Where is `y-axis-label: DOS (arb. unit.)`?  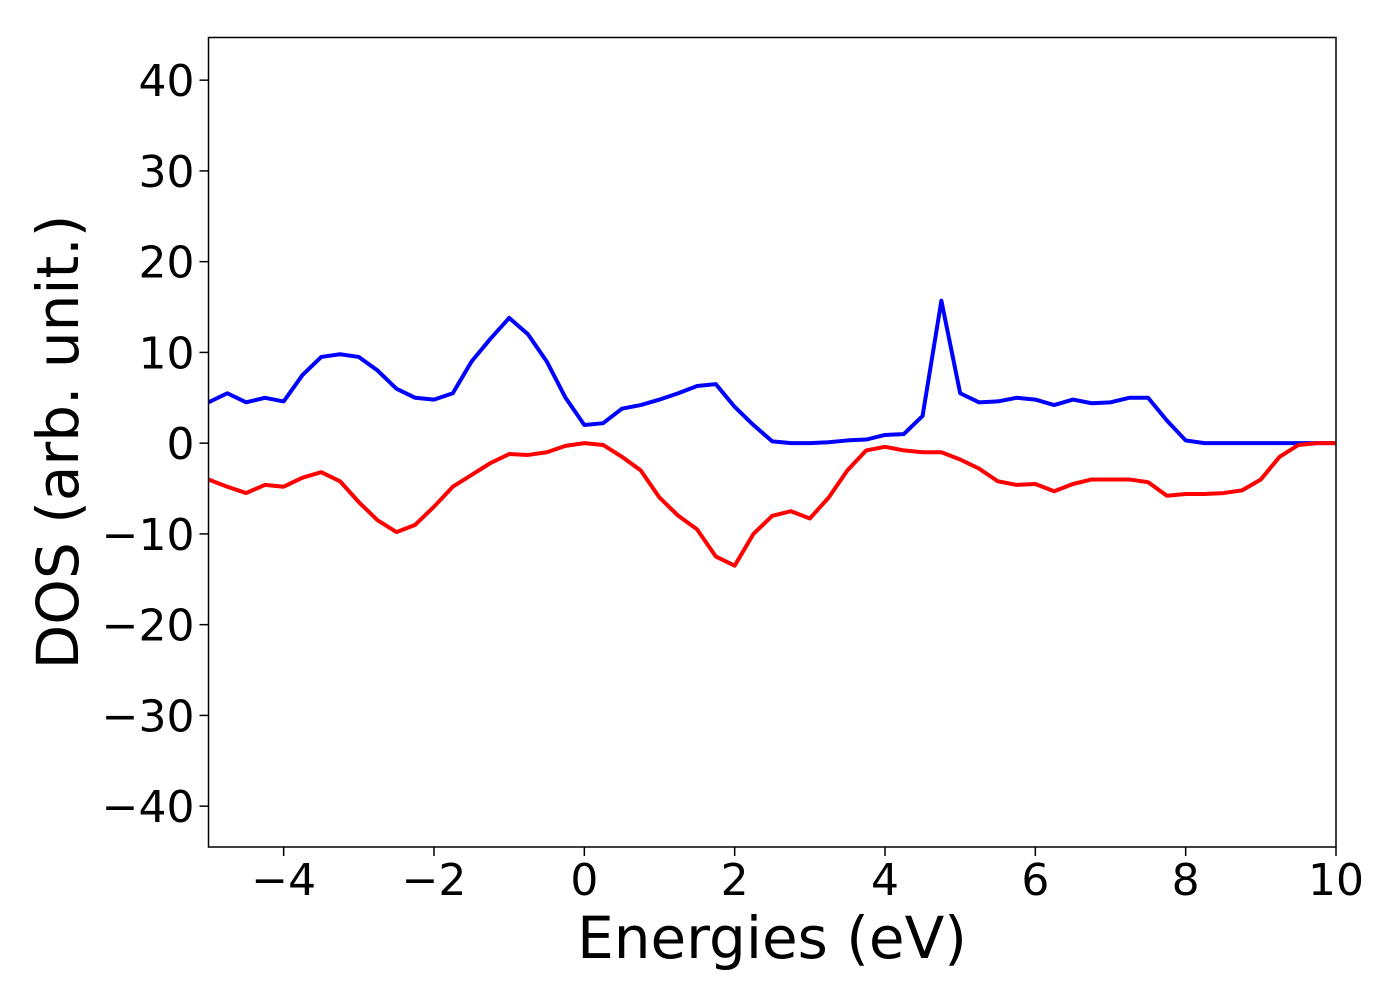 y-axis-label: DOS (arb. unit.) is located at coordinates (58, 442).